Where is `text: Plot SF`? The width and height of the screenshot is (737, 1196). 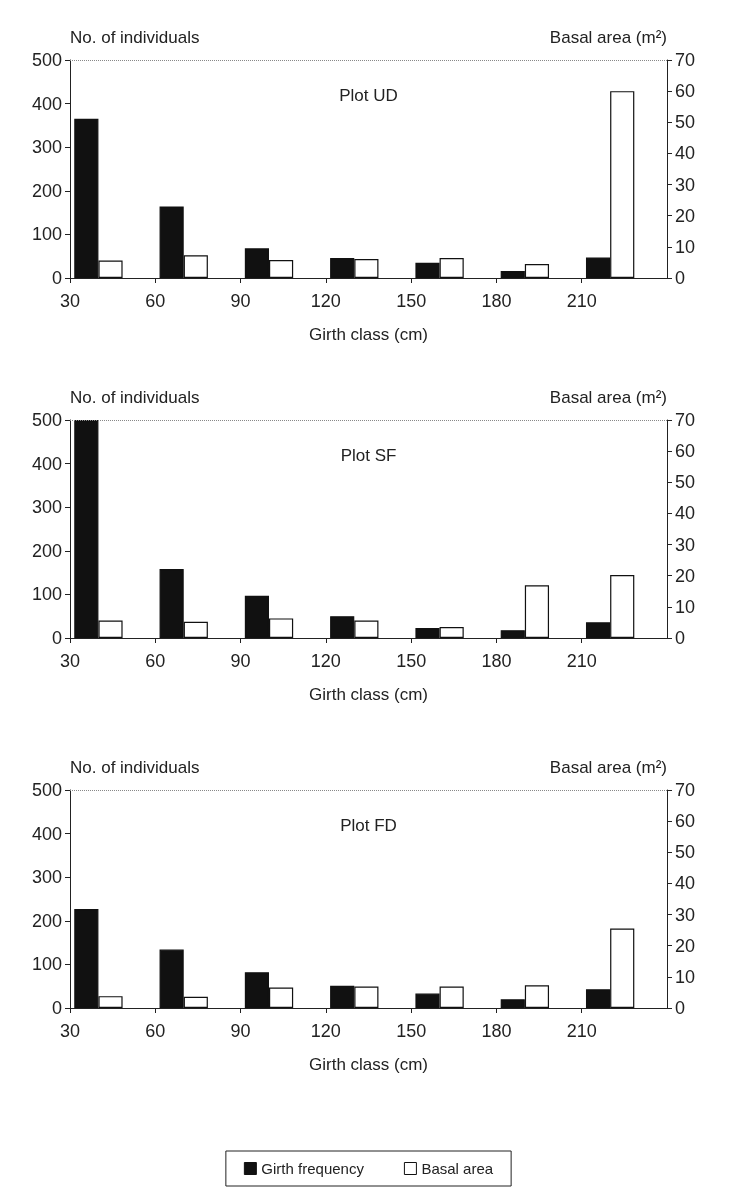
text: Plot SF is located at coordinates (368, 455).